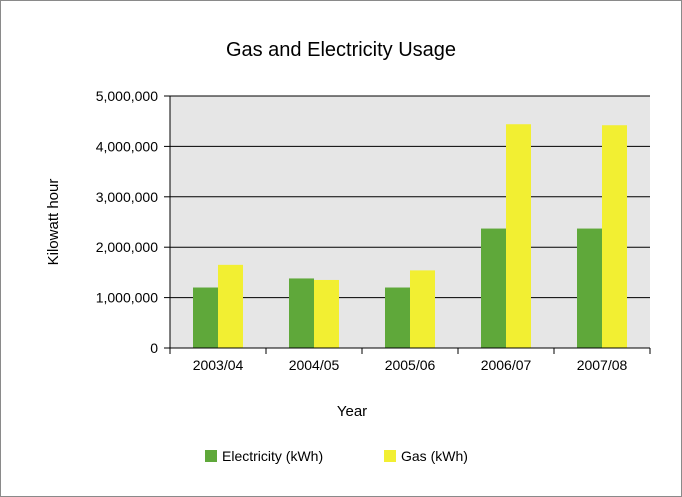  What do you see at coordinates (506, 365) in the screenshot?
I see `x-tick-label: 2006/07` at bounding box center [506, 365].